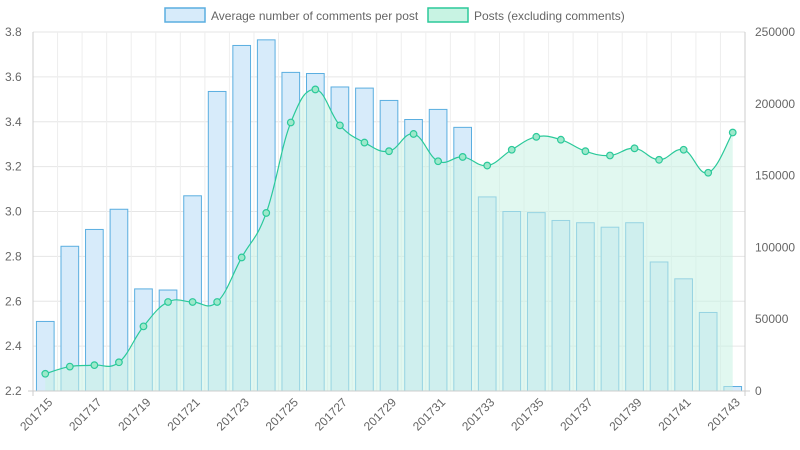 The image size is (800, 450). I want to click on x-tick-label: 201733, so click(478, 414).